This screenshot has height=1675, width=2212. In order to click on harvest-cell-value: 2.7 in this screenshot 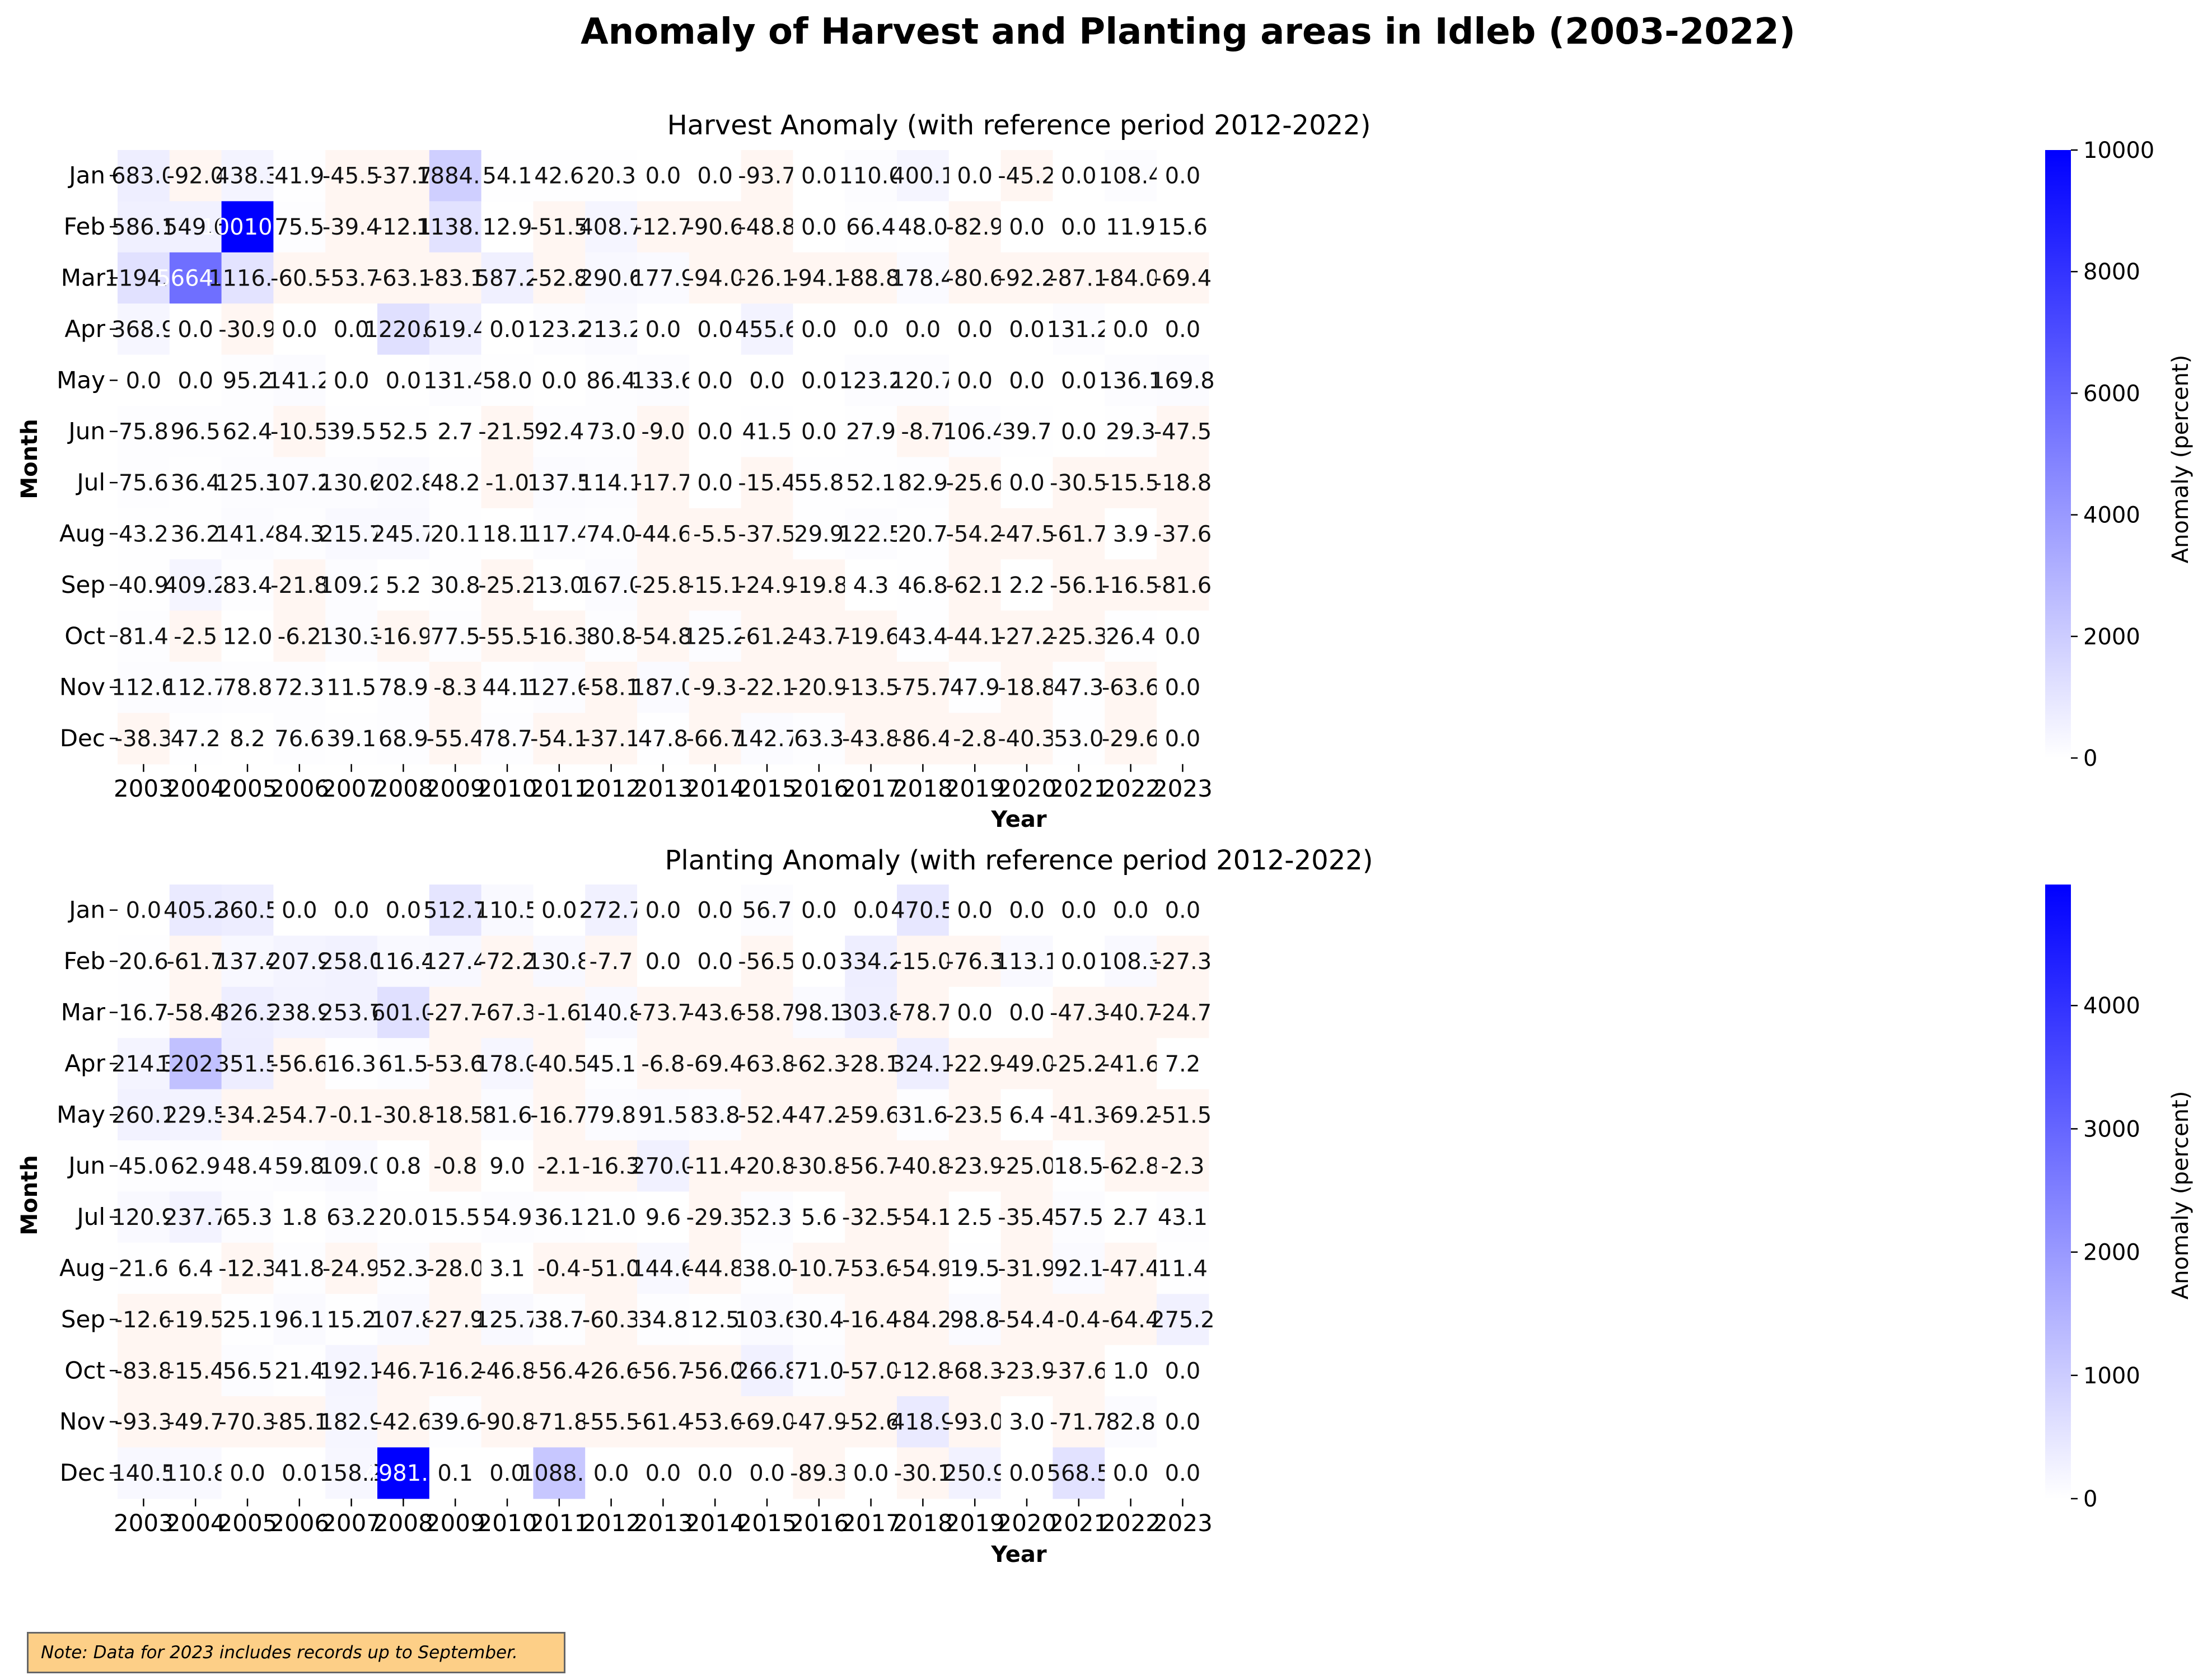, I will do `click(455, 432)`.